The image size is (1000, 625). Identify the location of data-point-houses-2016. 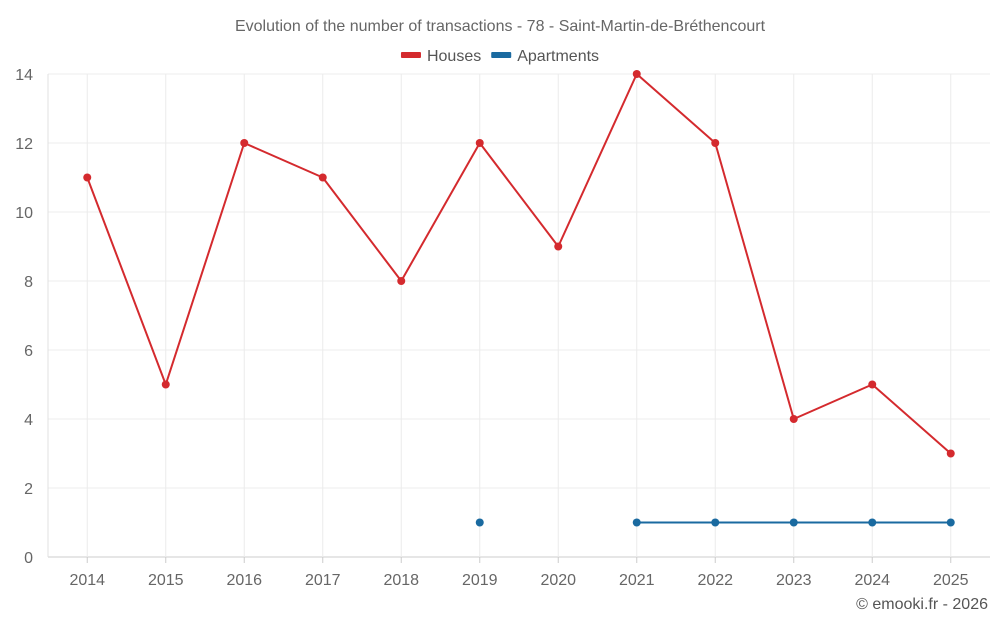
(244, 143).